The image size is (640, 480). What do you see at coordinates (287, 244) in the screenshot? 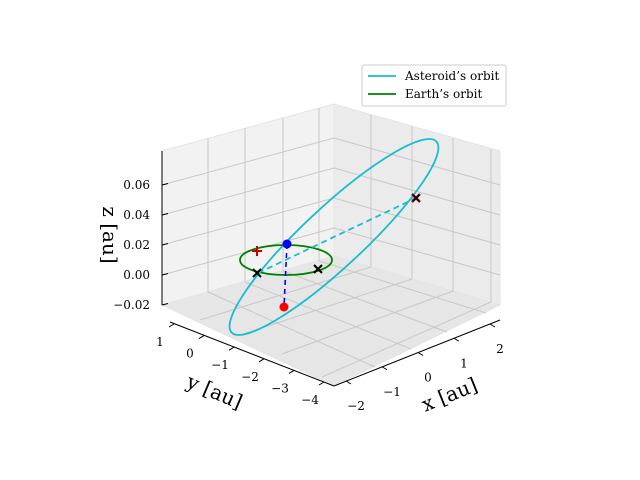
I see `marker-blue-dot` at bounding box center [287, 244].